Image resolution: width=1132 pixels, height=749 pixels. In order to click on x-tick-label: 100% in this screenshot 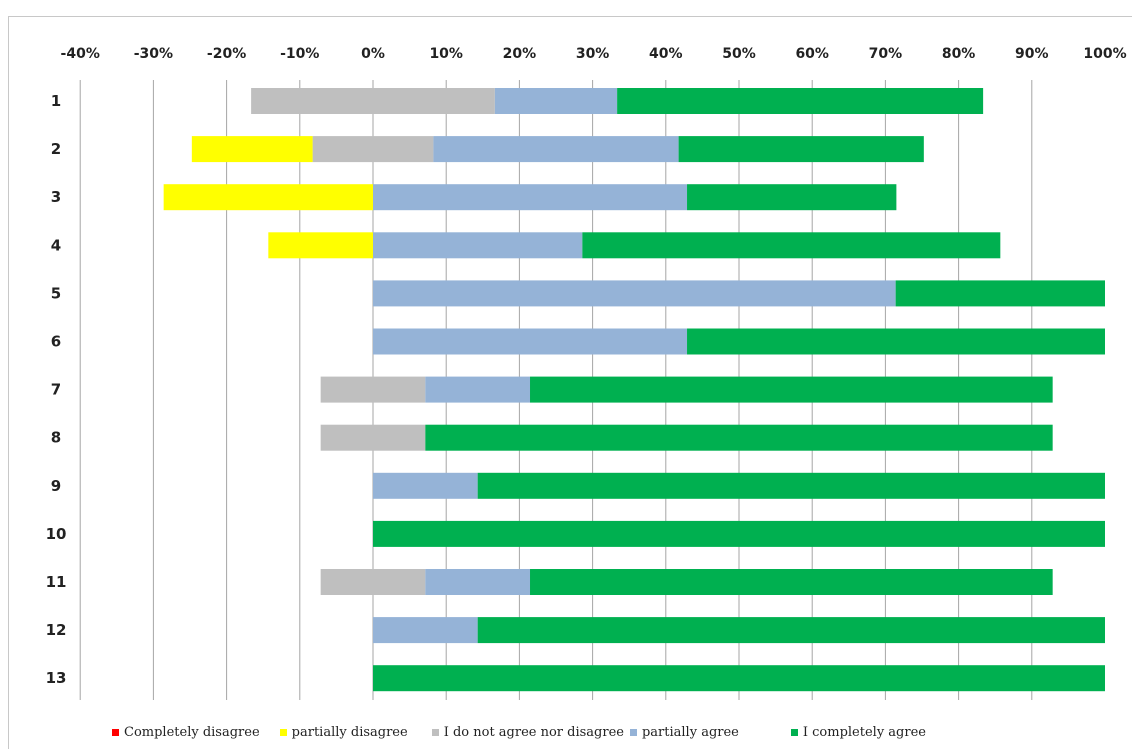, I will do `click(1104, 54)`.